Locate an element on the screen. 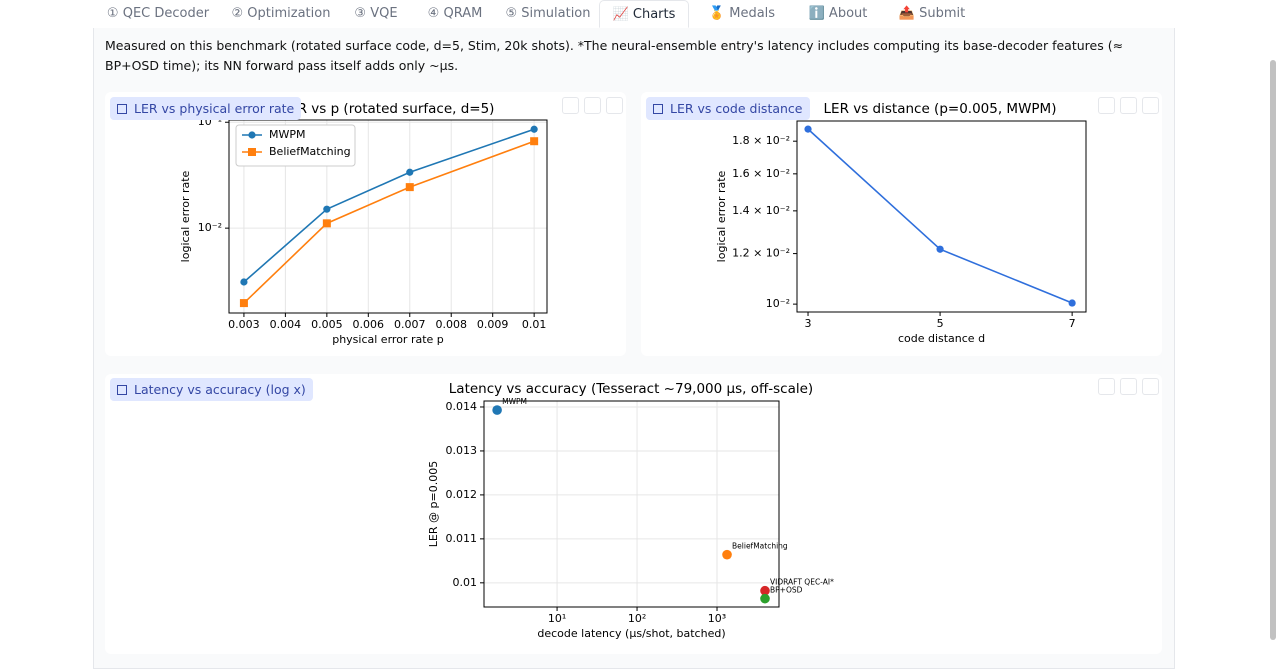 Image resolution: width=1280 pixels, height=669 pixels. tab: ① QEC Decoder is located at coordinates (158, 13).